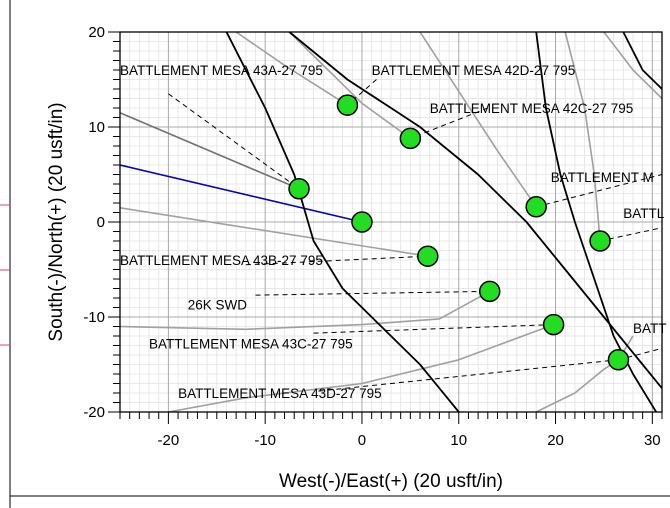 The width and height of the screenshot is (670, 508). What do you see at coordinates (650, 328) in the screenshot?
I see `well-label: BATT` at bounding box center [650, 328].